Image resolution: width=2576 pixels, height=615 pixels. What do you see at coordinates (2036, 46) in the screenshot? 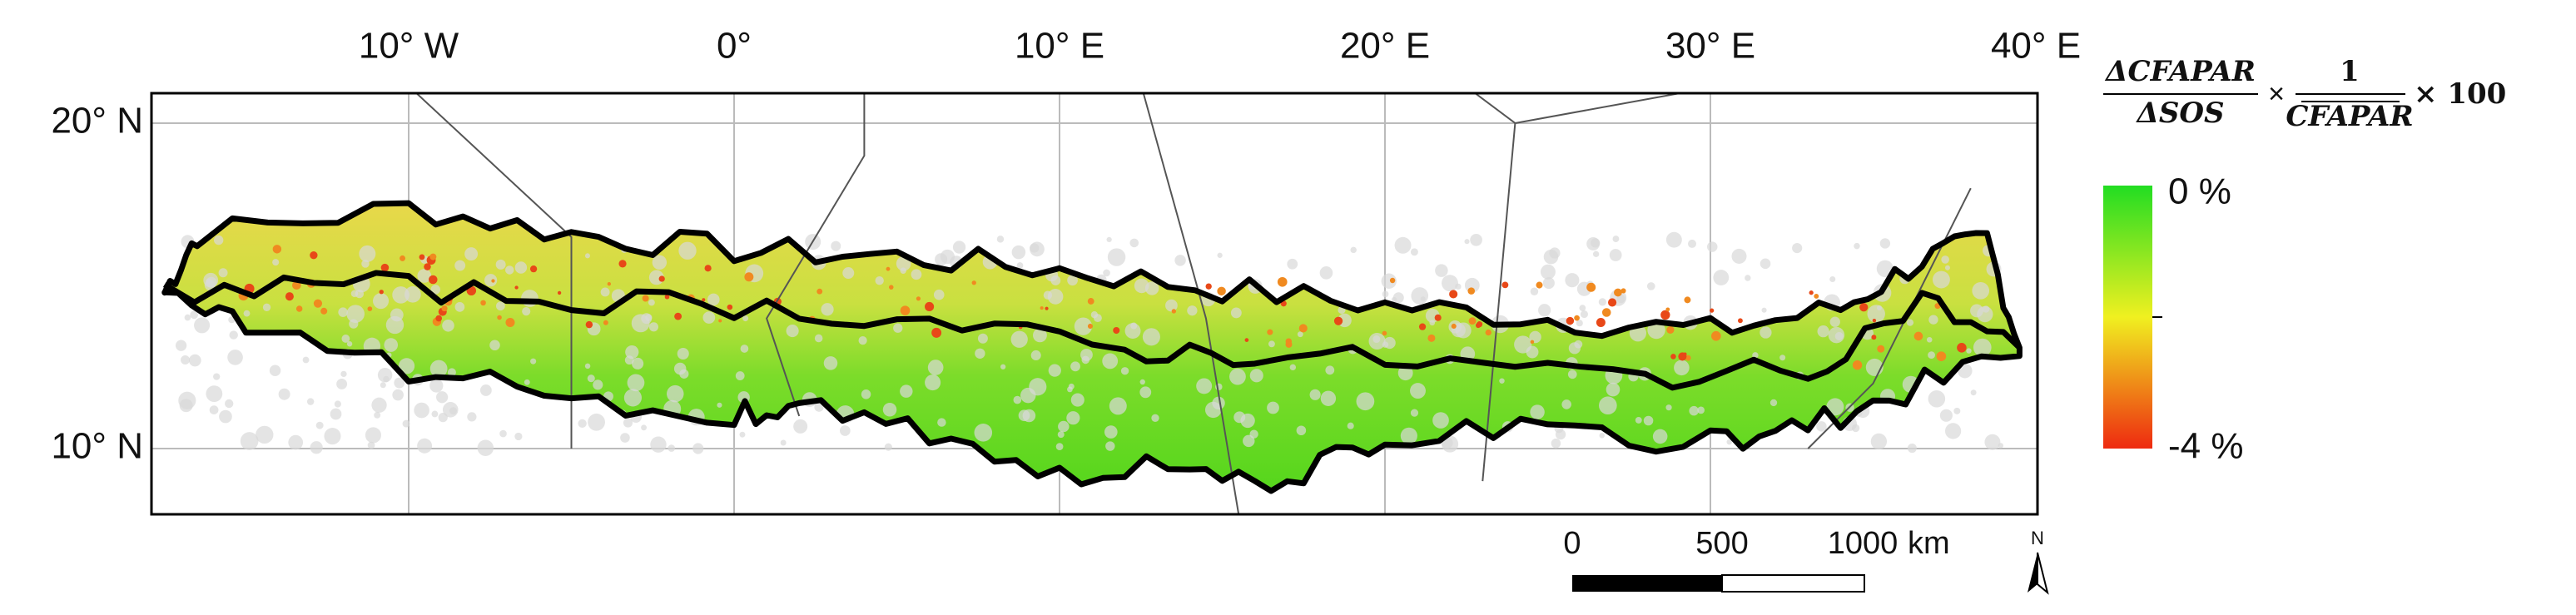
I see `longitude-label: 40° E` at bounding box center [2036, 46].